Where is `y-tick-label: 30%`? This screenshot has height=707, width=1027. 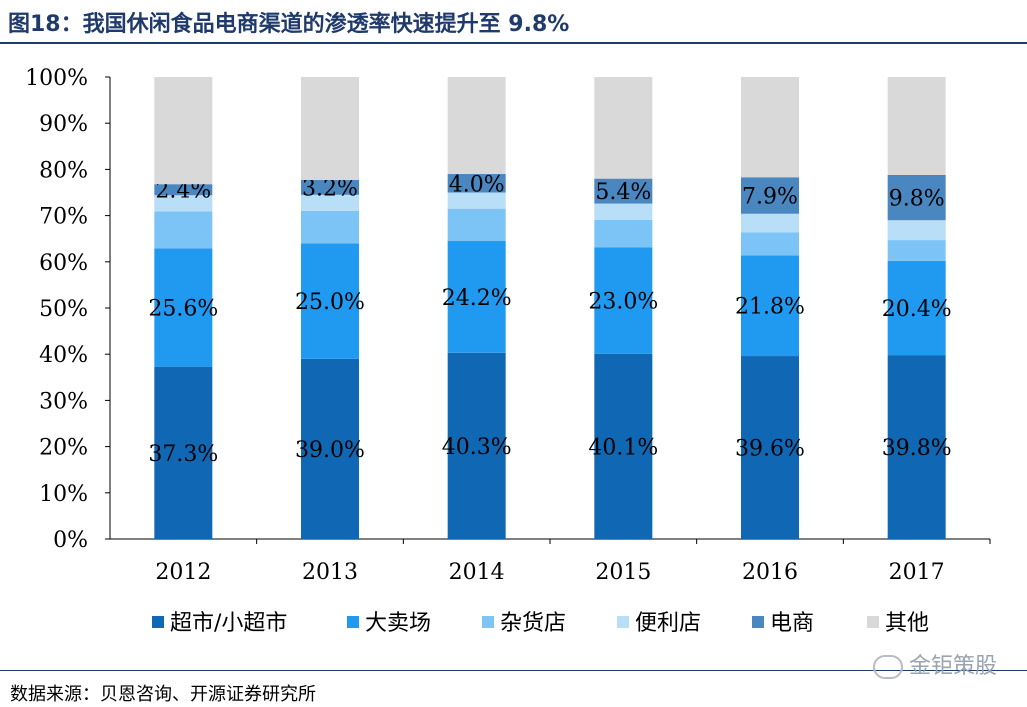 y-tick-label: 30% is located at coordinates (63, 401).